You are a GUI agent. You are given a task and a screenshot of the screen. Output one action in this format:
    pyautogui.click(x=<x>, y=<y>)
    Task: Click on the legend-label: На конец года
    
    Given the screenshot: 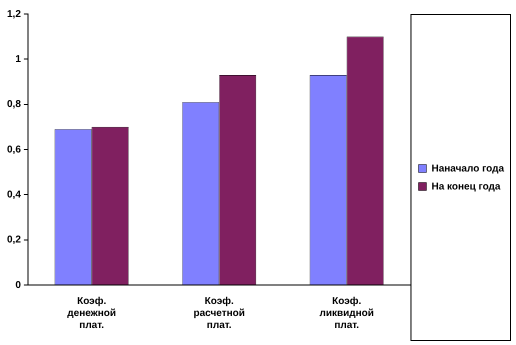 What is the action you would take?
    pyautogui.click(x=466, y=186)
    